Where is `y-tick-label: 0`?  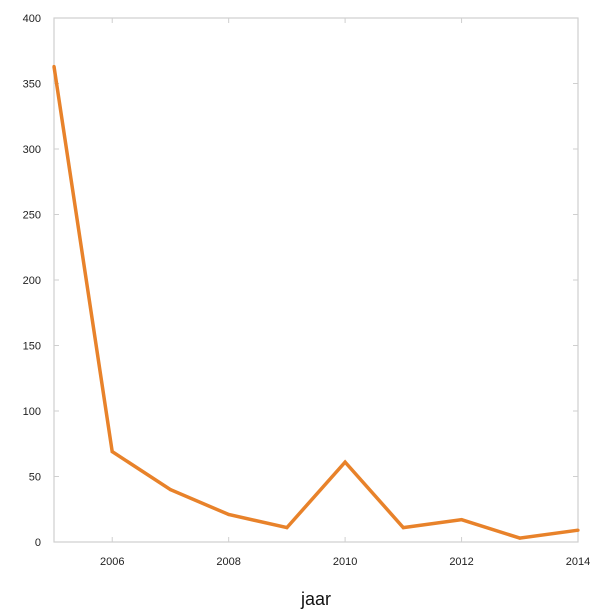 y-tick-label: 0 is located at coordinates (38, 543).